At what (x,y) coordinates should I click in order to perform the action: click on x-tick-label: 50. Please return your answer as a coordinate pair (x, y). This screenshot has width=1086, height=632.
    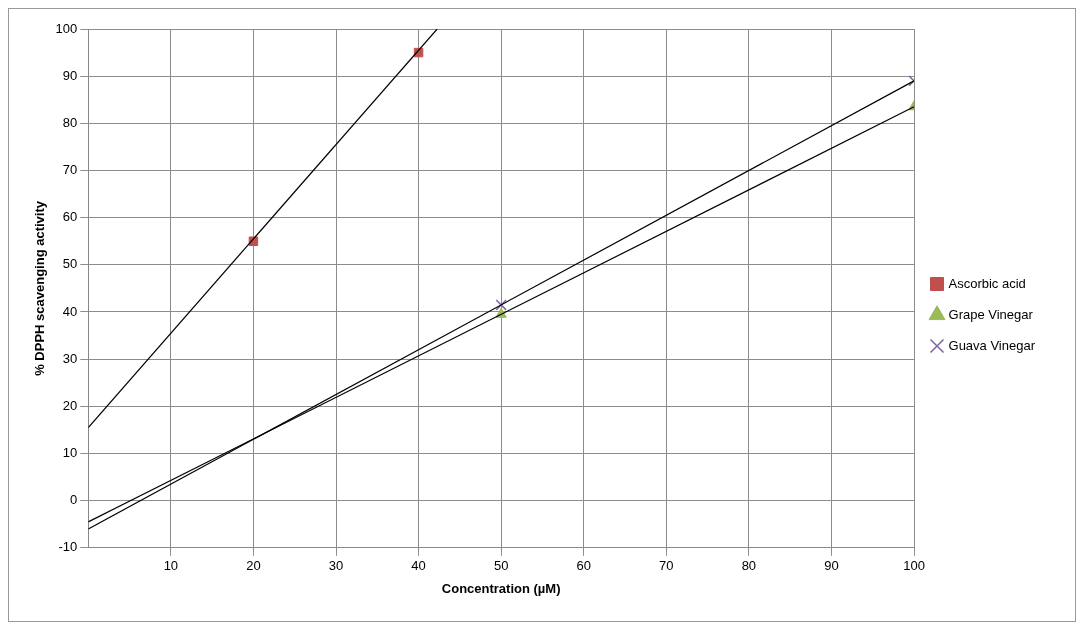
    Looking at the image, I should click on (501, 566).